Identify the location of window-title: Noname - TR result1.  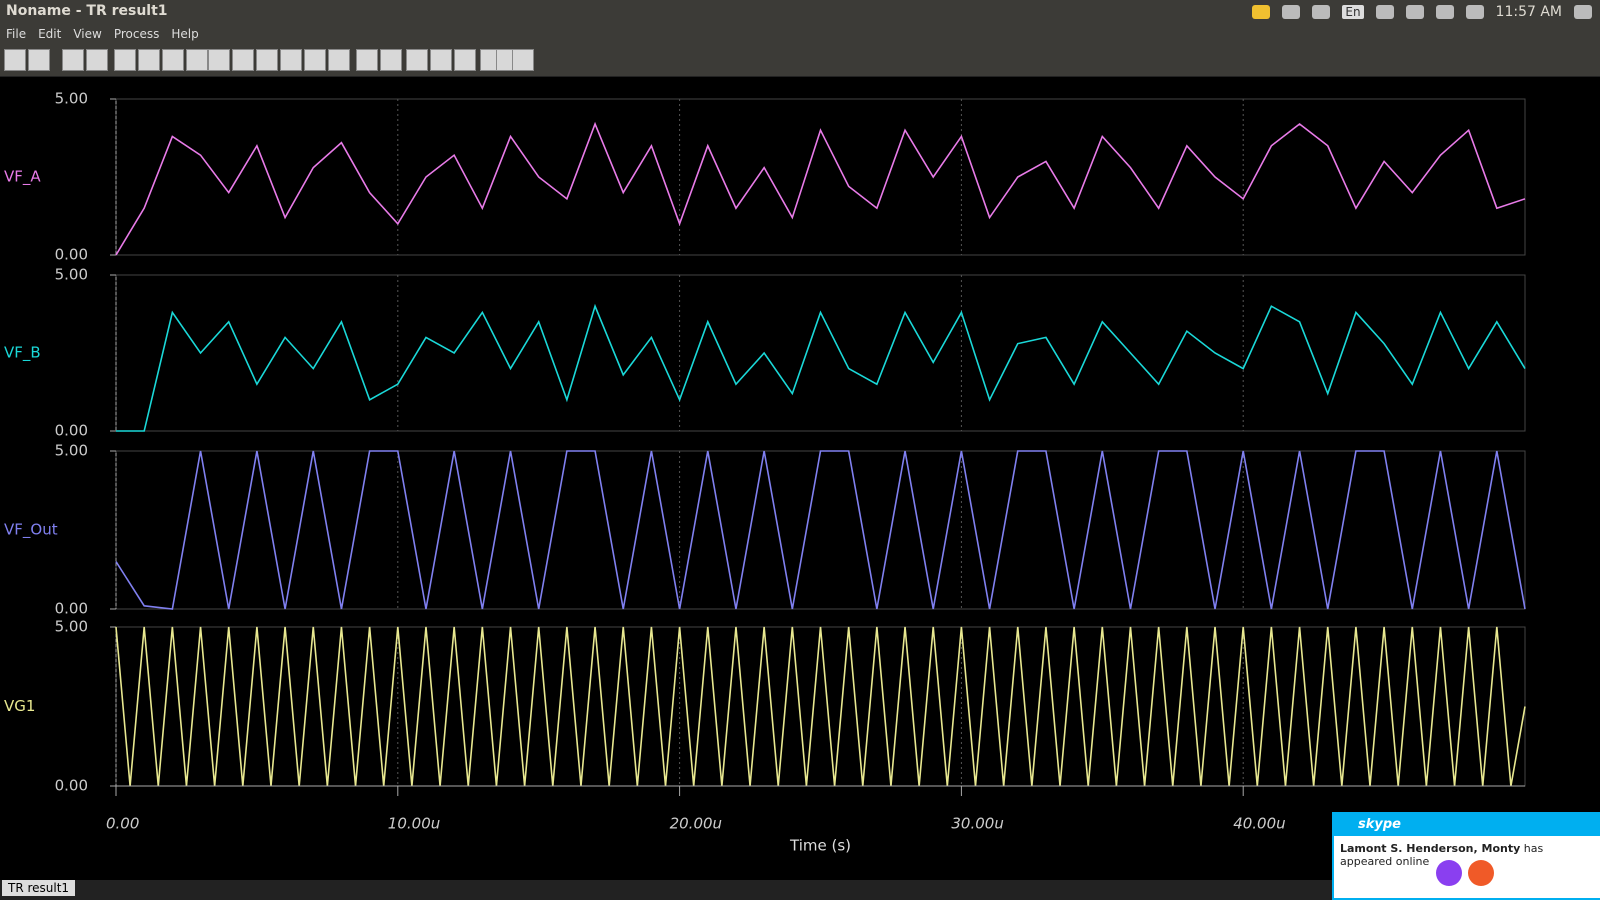
(87, 11).